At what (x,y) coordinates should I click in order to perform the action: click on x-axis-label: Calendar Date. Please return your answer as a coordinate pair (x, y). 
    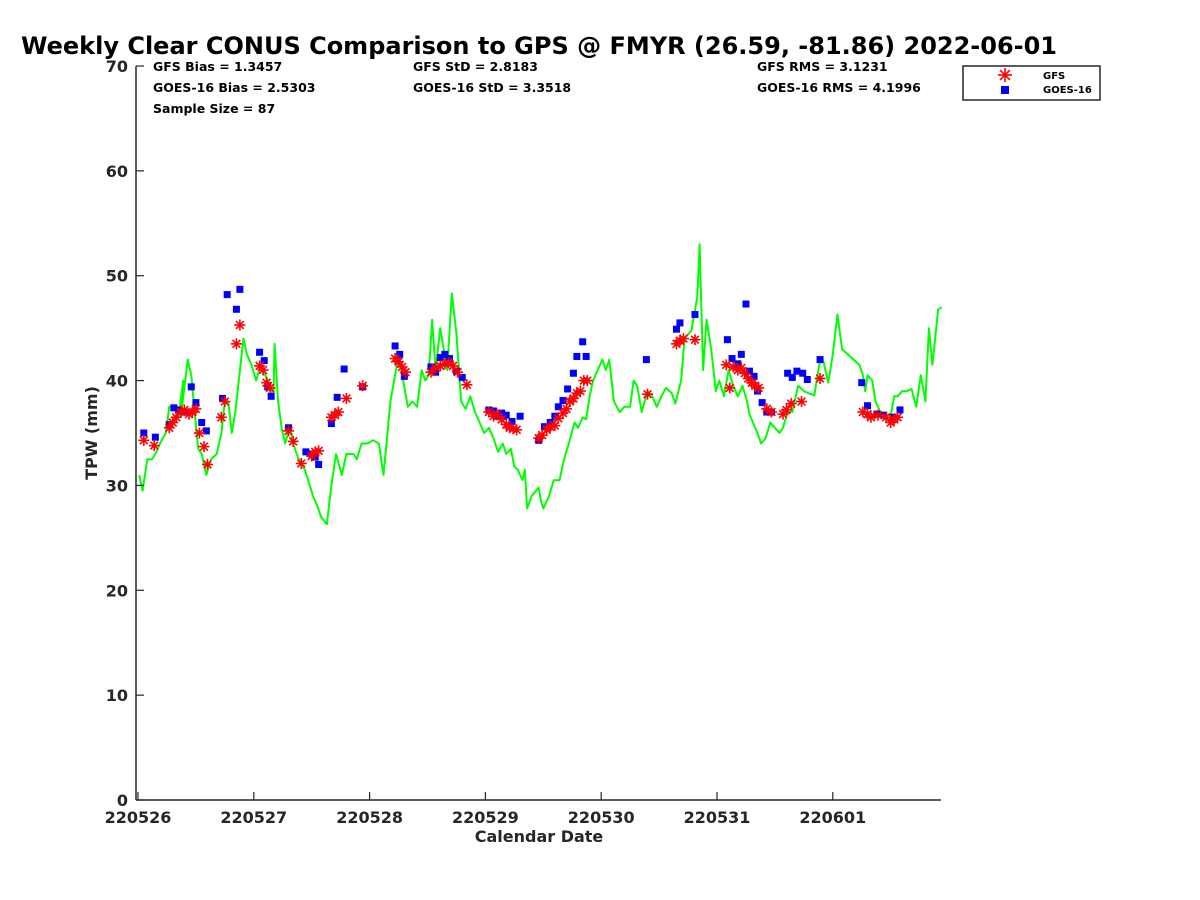
    Looking at the image, I should click on (539, 836).